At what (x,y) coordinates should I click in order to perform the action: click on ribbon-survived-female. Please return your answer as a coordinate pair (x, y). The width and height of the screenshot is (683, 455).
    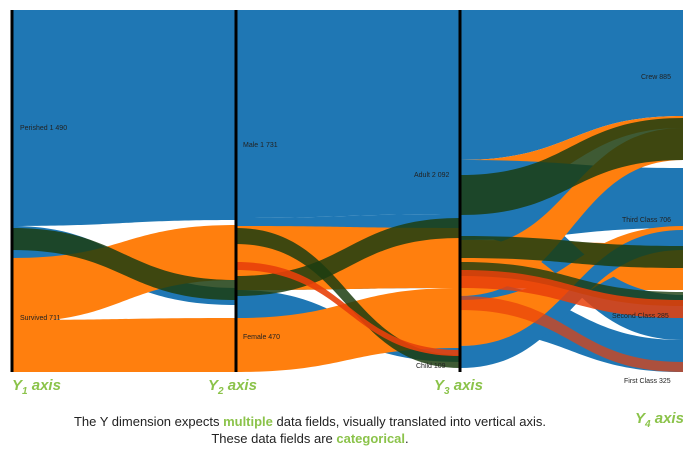
    Looking at the image, I should click on (124, 345).